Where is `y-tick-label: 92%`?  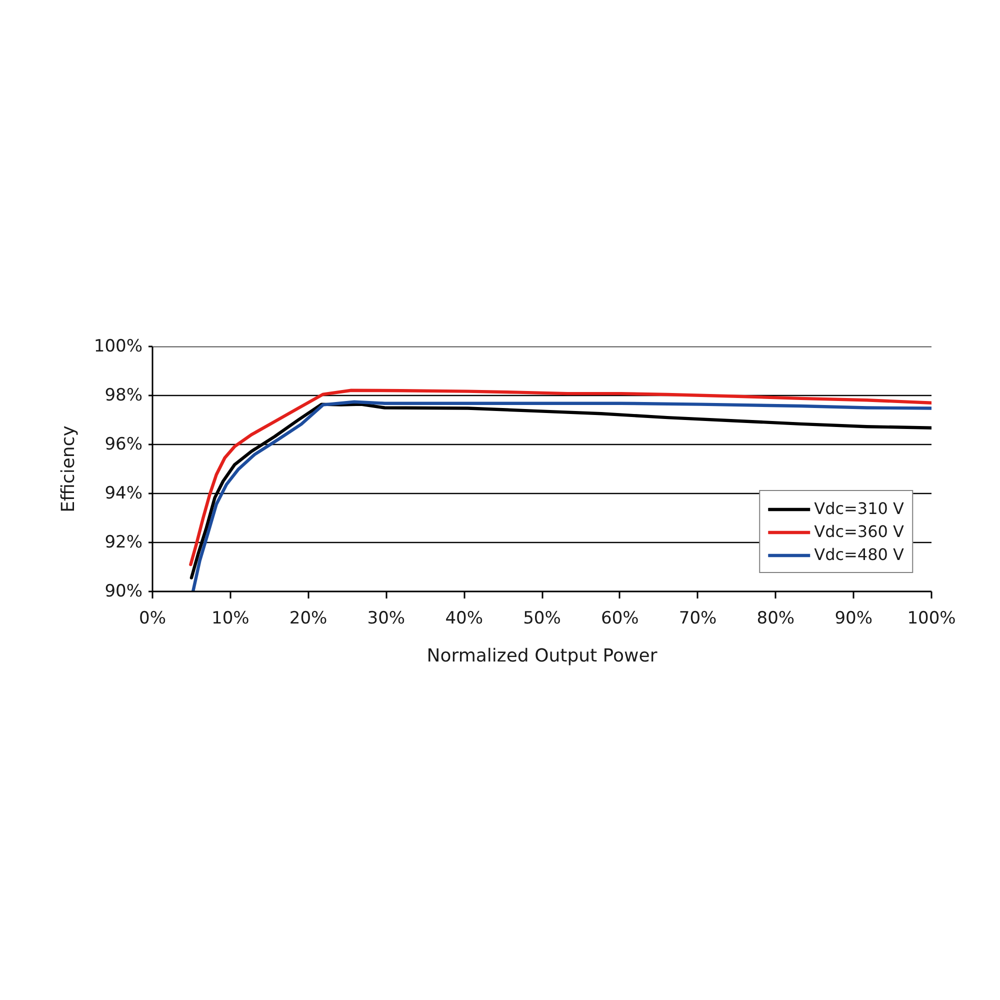 y-tick-label: 92% is located at coordinates (123, 542).